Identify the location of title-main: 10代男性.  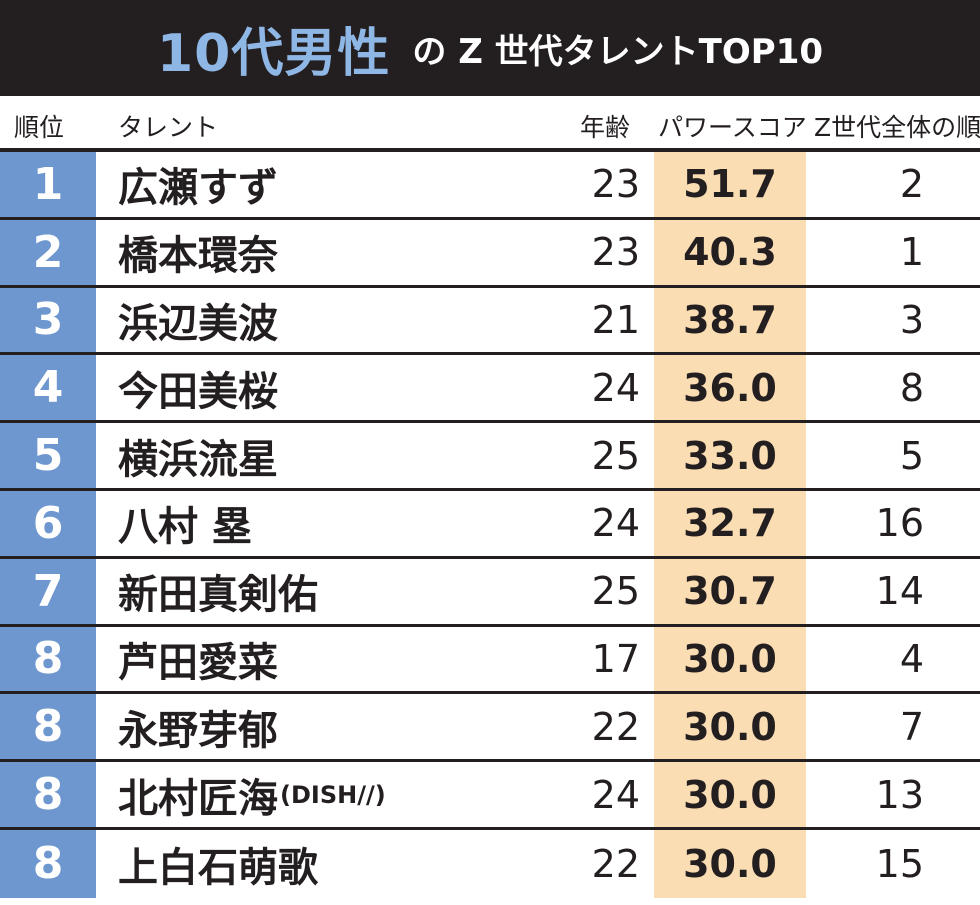
(273, 53).